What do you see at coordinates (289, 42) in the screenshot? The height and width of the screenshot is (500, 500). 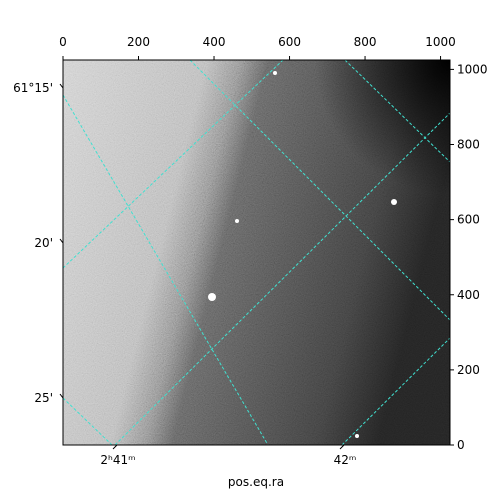 I see `x-tick-label: 600` at bounding box center [289, 42].